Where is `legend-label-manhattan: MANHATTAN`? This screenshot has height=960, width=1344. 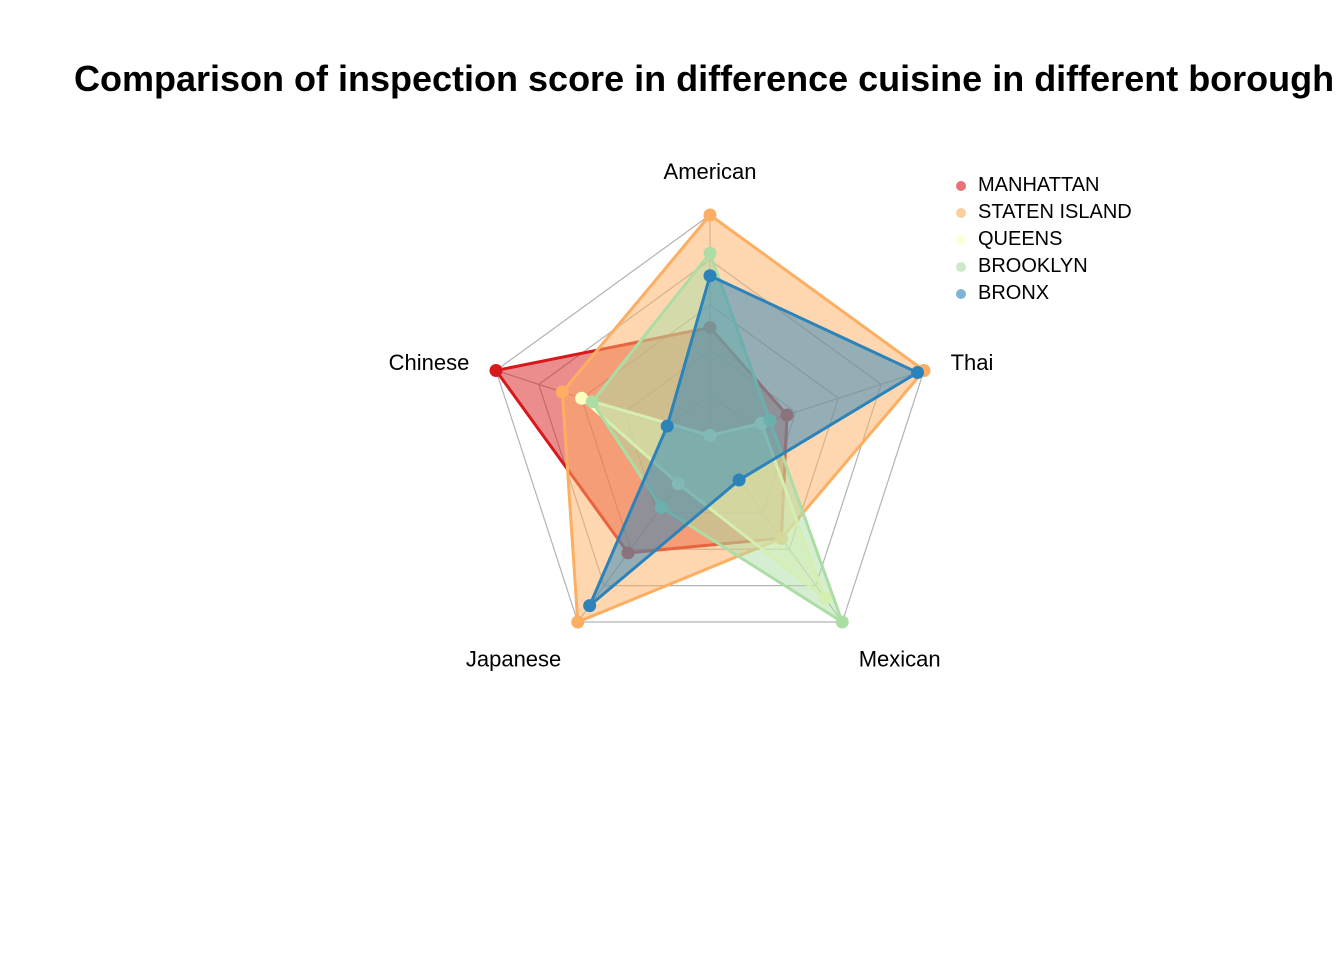
legend-label-manhattan: MANHATTAN is located at coordinates (1039, 185).